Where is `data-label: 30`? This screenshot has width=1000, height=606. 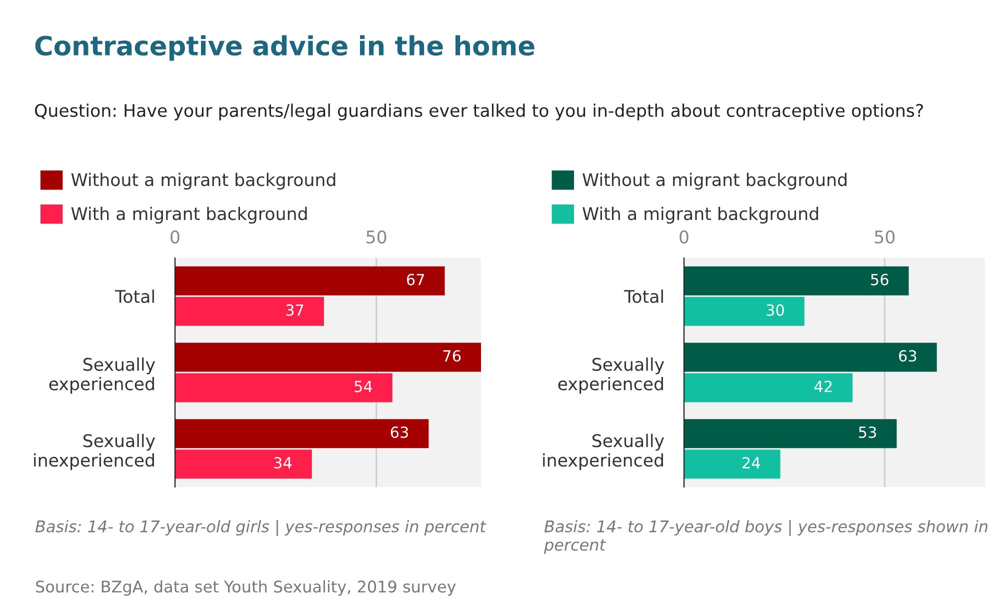 data-label: 30 is located at coordinates (775, 310).